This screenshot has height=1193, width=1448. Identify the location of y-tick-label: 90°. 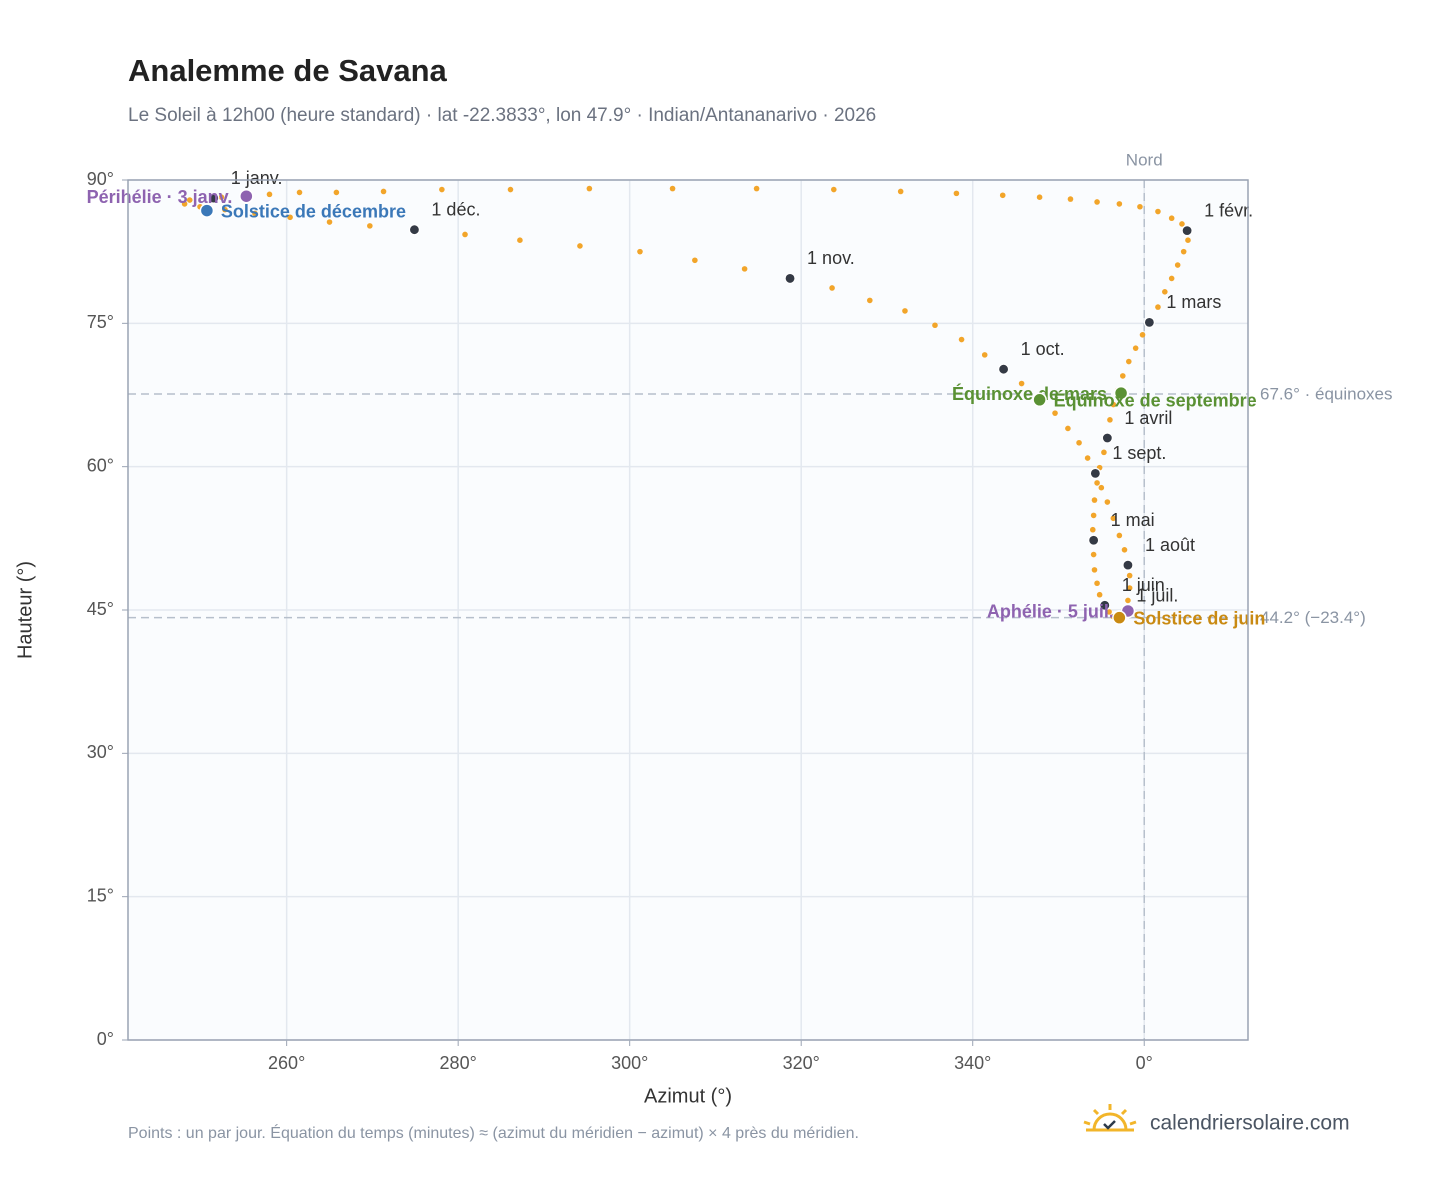
(100, 179).